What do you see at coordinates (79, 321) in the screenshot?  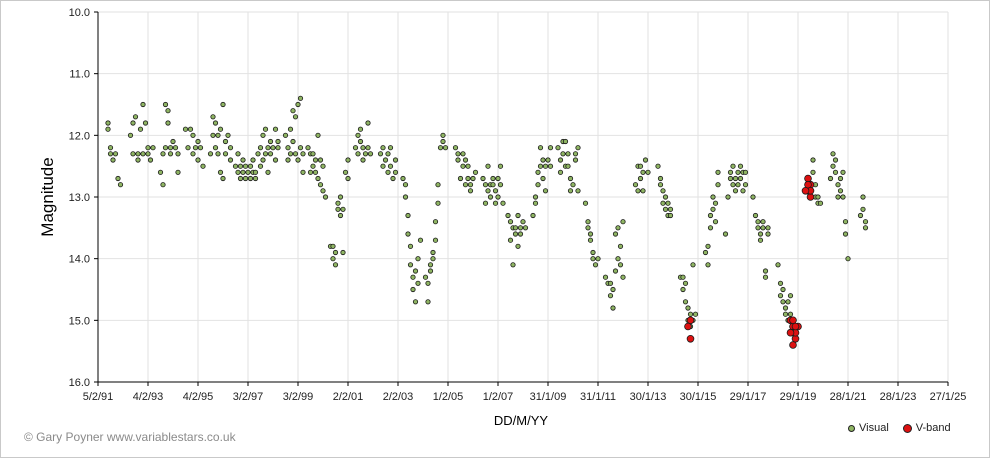 I see `y-tick-label: 15.0` at bounding box center [79, 321].